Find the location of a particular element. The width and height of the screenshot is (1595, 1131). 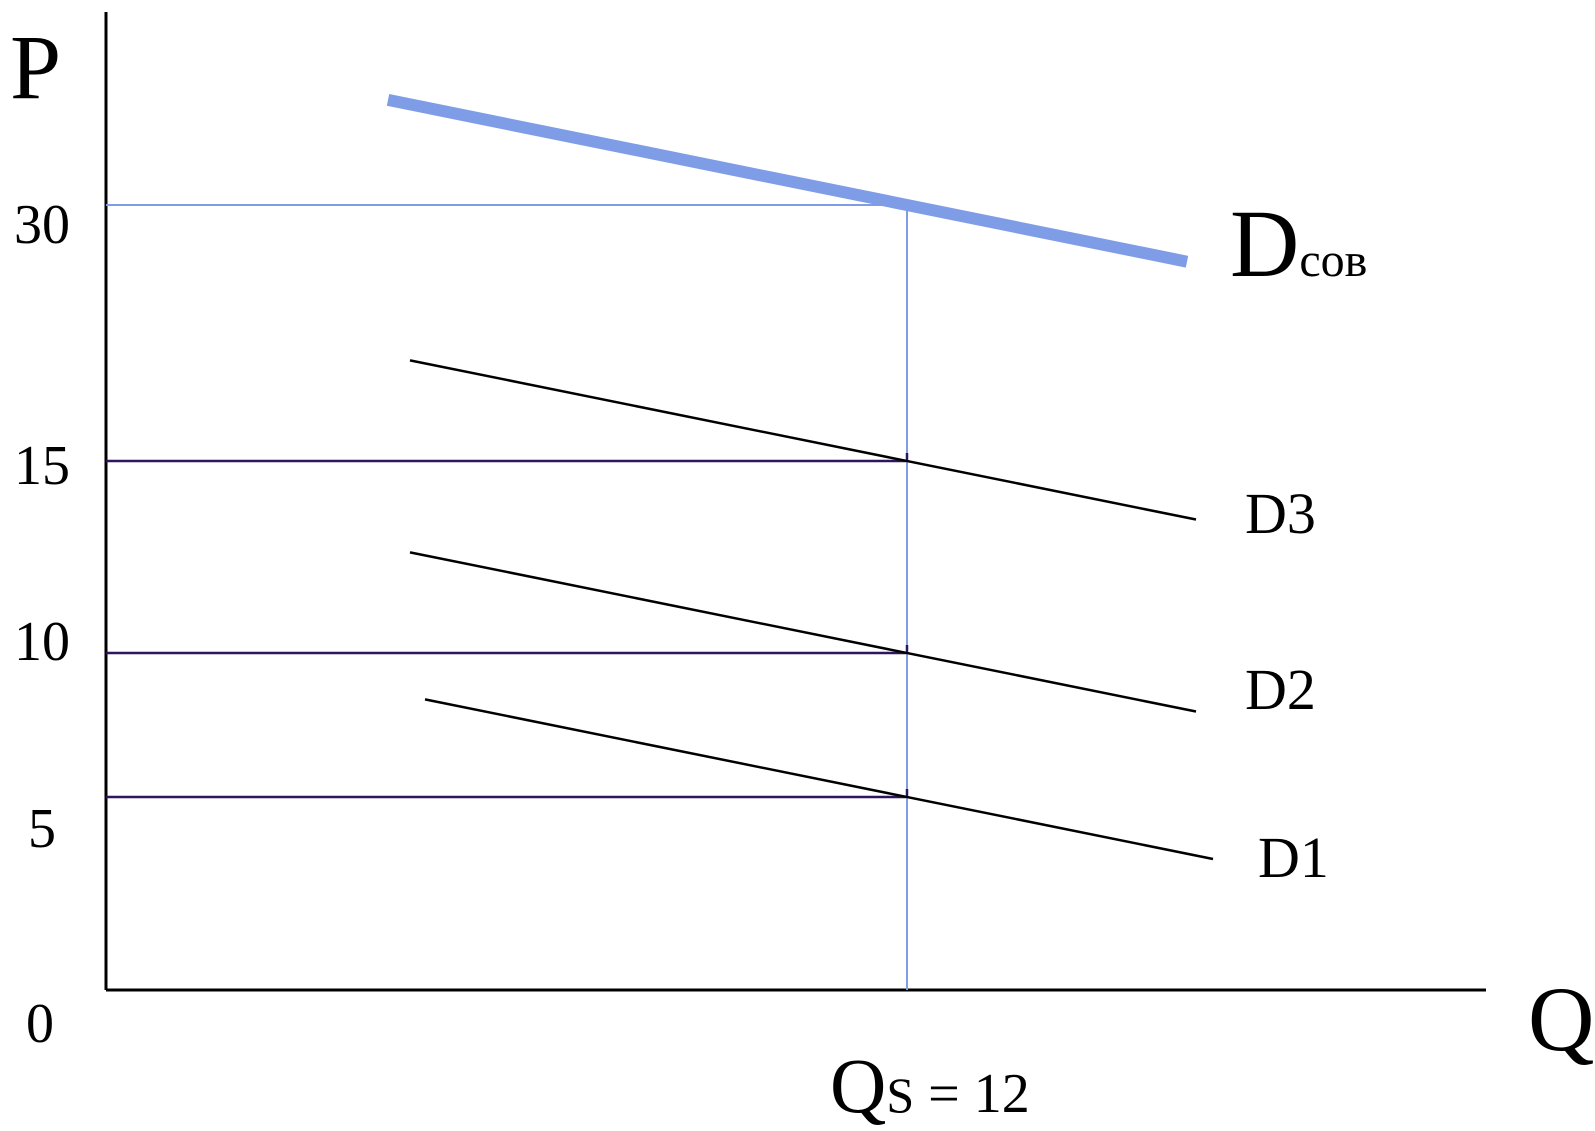

series-labels: D1 D2 D3 Dсов is located at coordinates (1298, 540).